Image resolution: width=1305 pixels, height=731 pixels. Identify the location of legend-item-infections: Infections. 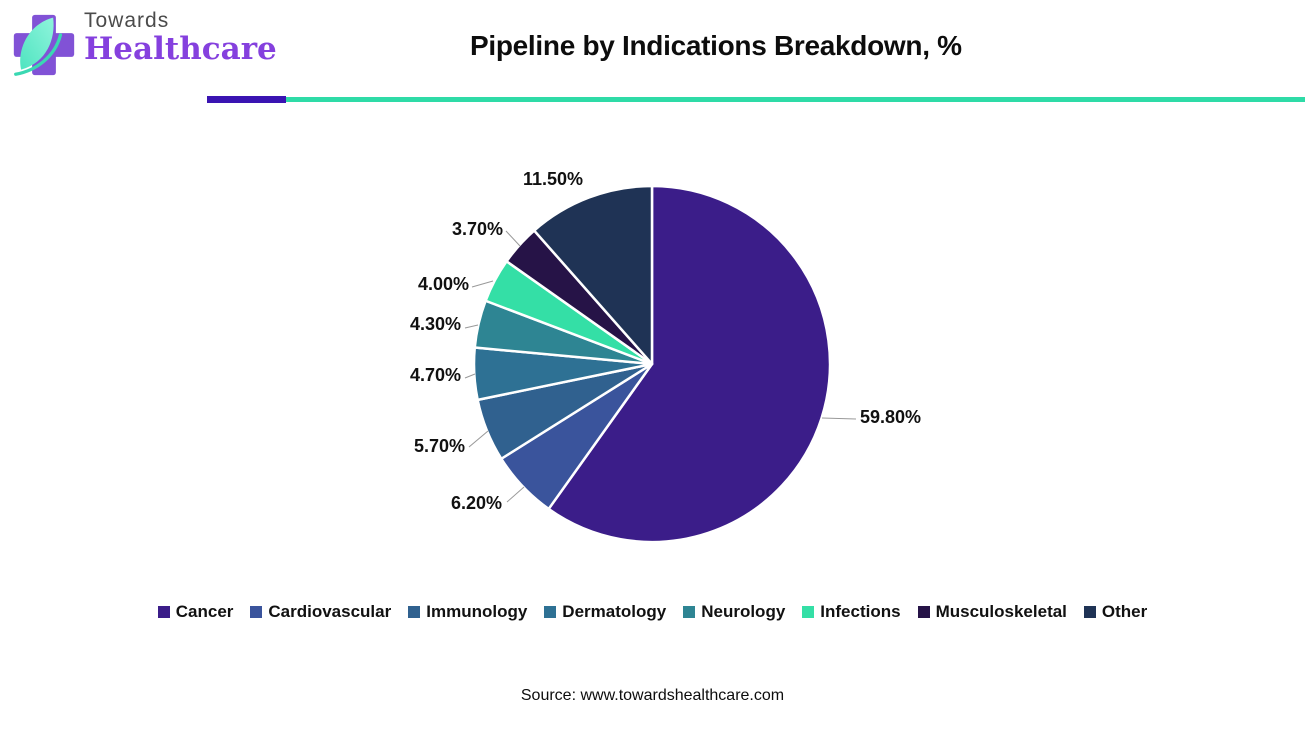
(851, 612).